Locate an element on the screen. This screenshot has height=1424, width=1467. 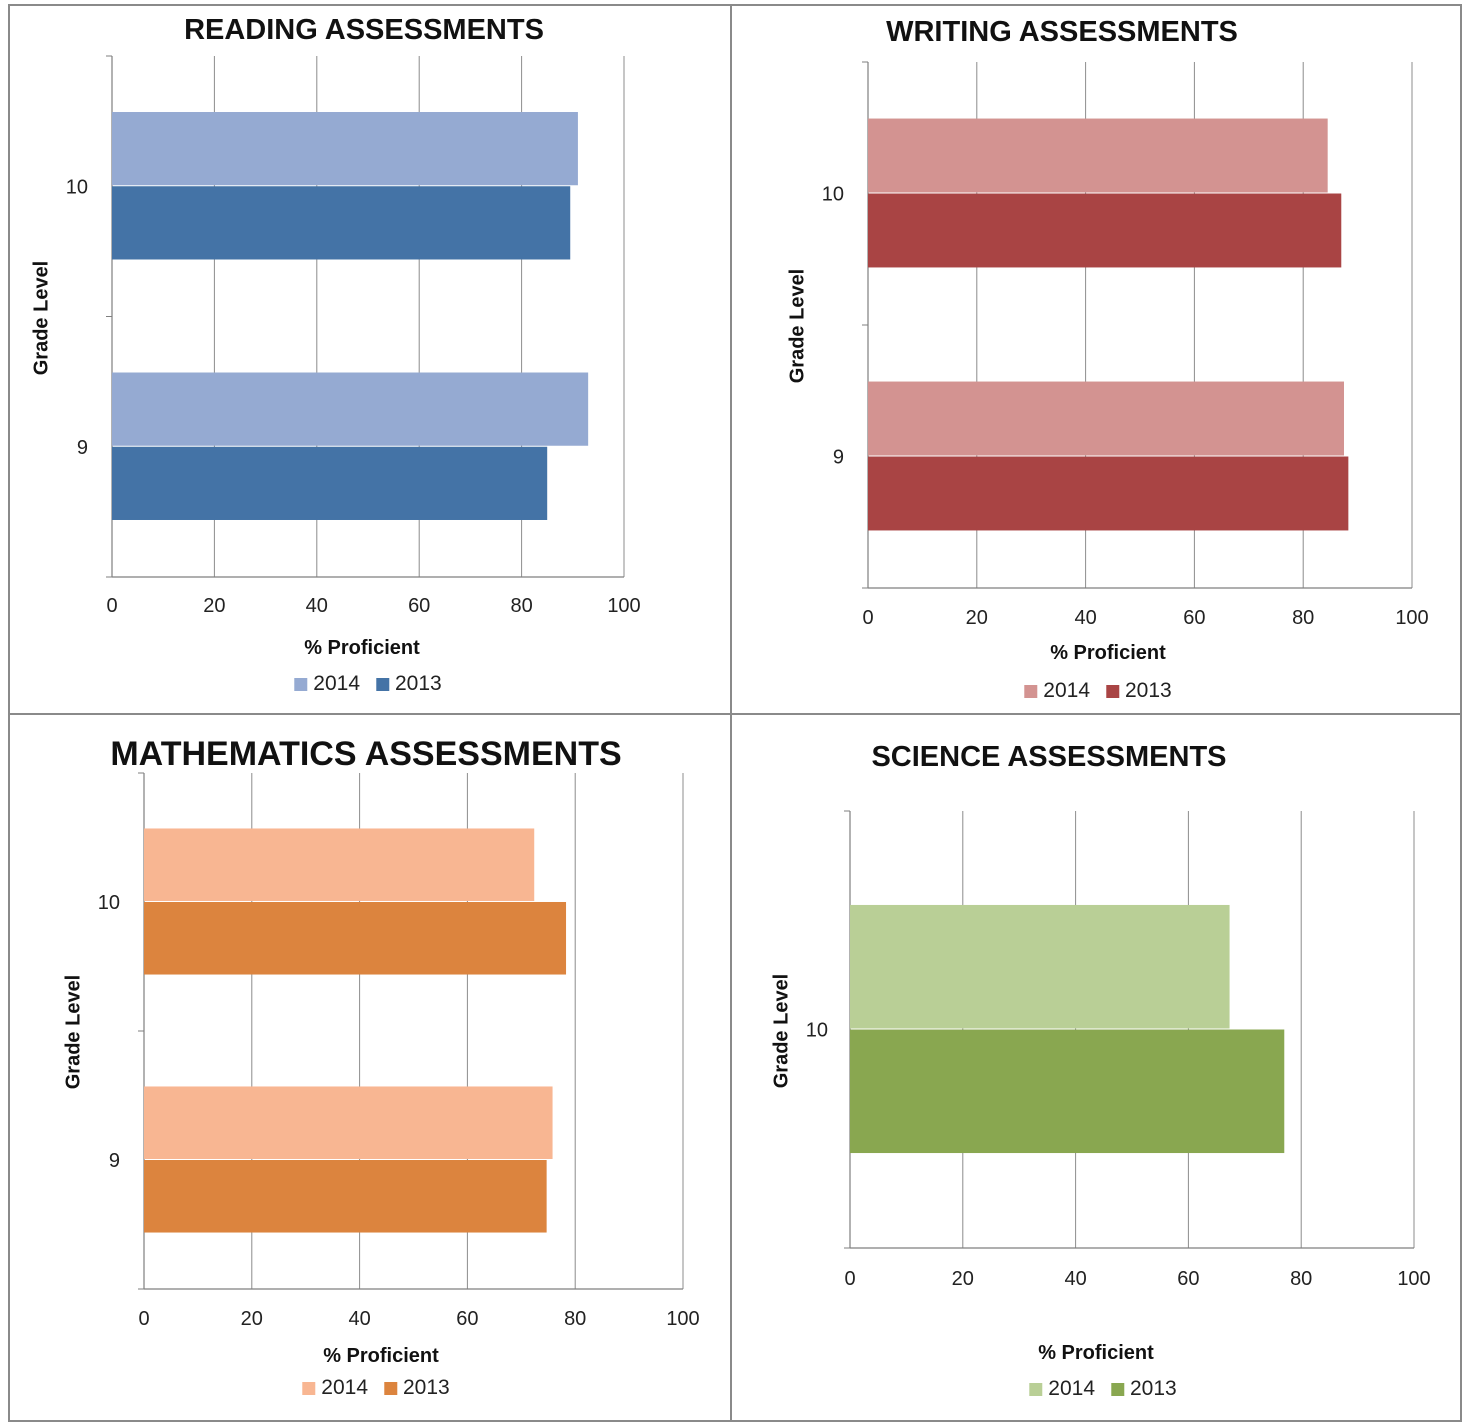
science-chart-title: SCIENCE ASSESSMENTS is located at coordinates (1049, 757).